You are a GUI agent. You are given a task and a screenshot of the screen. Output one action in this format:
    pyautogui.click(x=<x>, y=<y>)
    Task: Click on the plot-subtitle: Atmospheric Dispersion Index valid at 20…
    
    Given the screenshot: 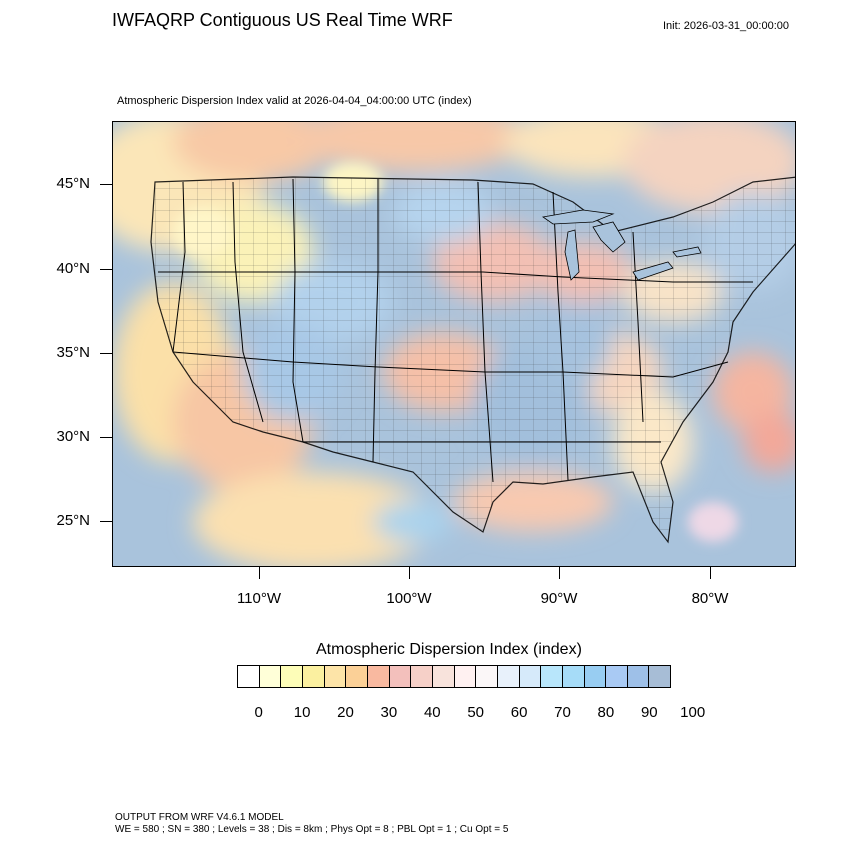 What is the action you would take?
    pyautogui.click(x=294, y=101)
    